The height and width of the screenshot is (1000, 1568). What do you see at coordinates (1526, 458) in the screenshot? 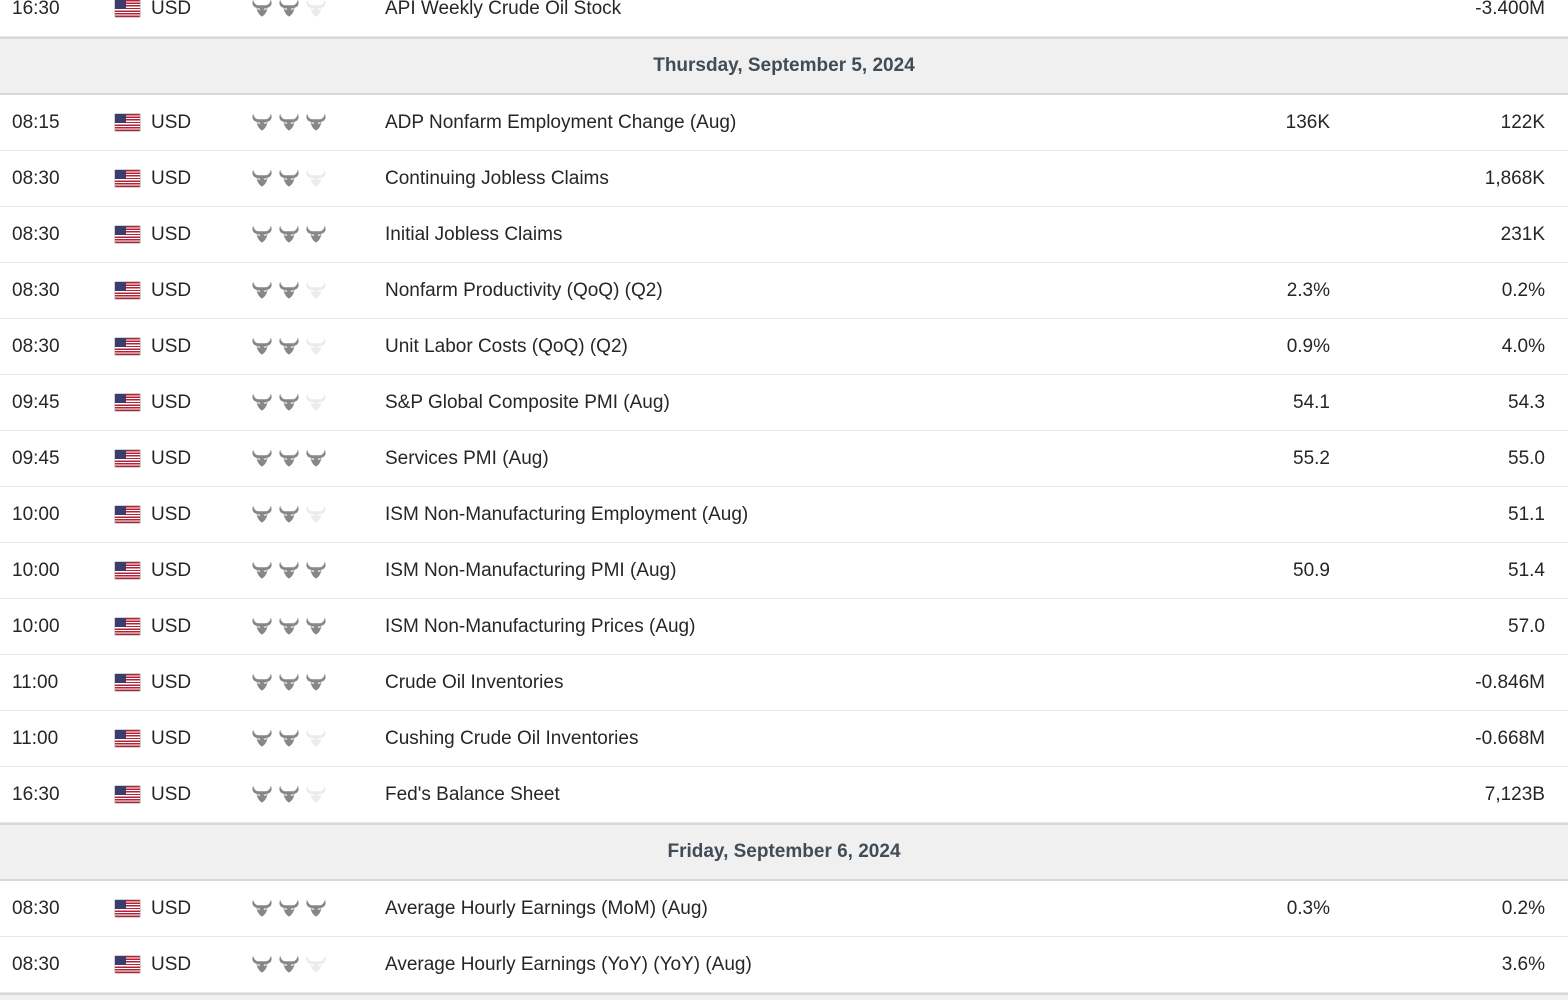
I see `previous-value: 55.0` at bounding box center [1526, 458].